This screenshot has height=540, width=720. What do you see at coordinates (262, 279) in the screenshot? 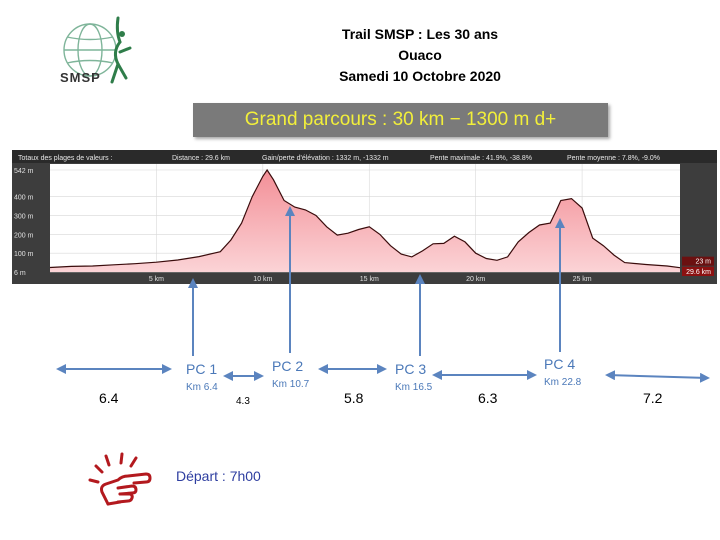
I see `x-tick-label: 10 km` at bounding box center [262, 279].